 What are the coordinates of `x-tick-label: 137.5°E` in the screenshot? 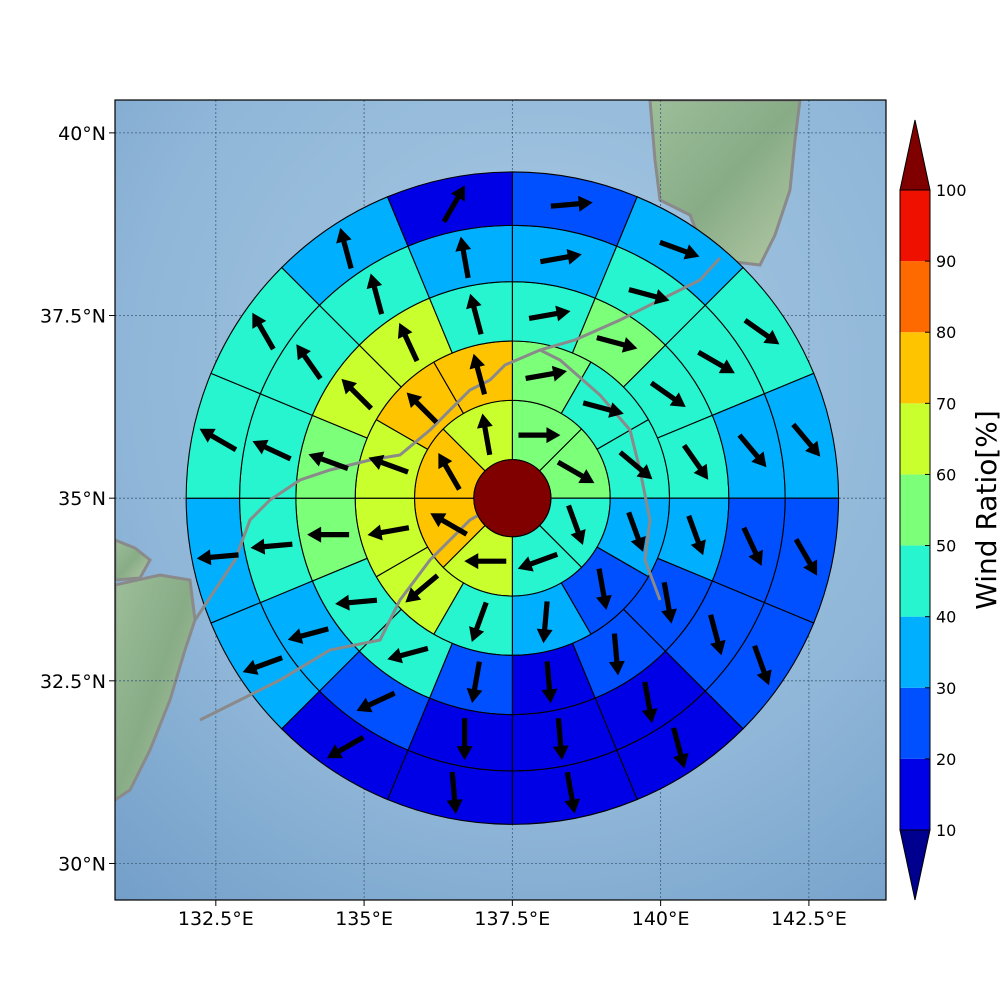 It's located at (512, 919).